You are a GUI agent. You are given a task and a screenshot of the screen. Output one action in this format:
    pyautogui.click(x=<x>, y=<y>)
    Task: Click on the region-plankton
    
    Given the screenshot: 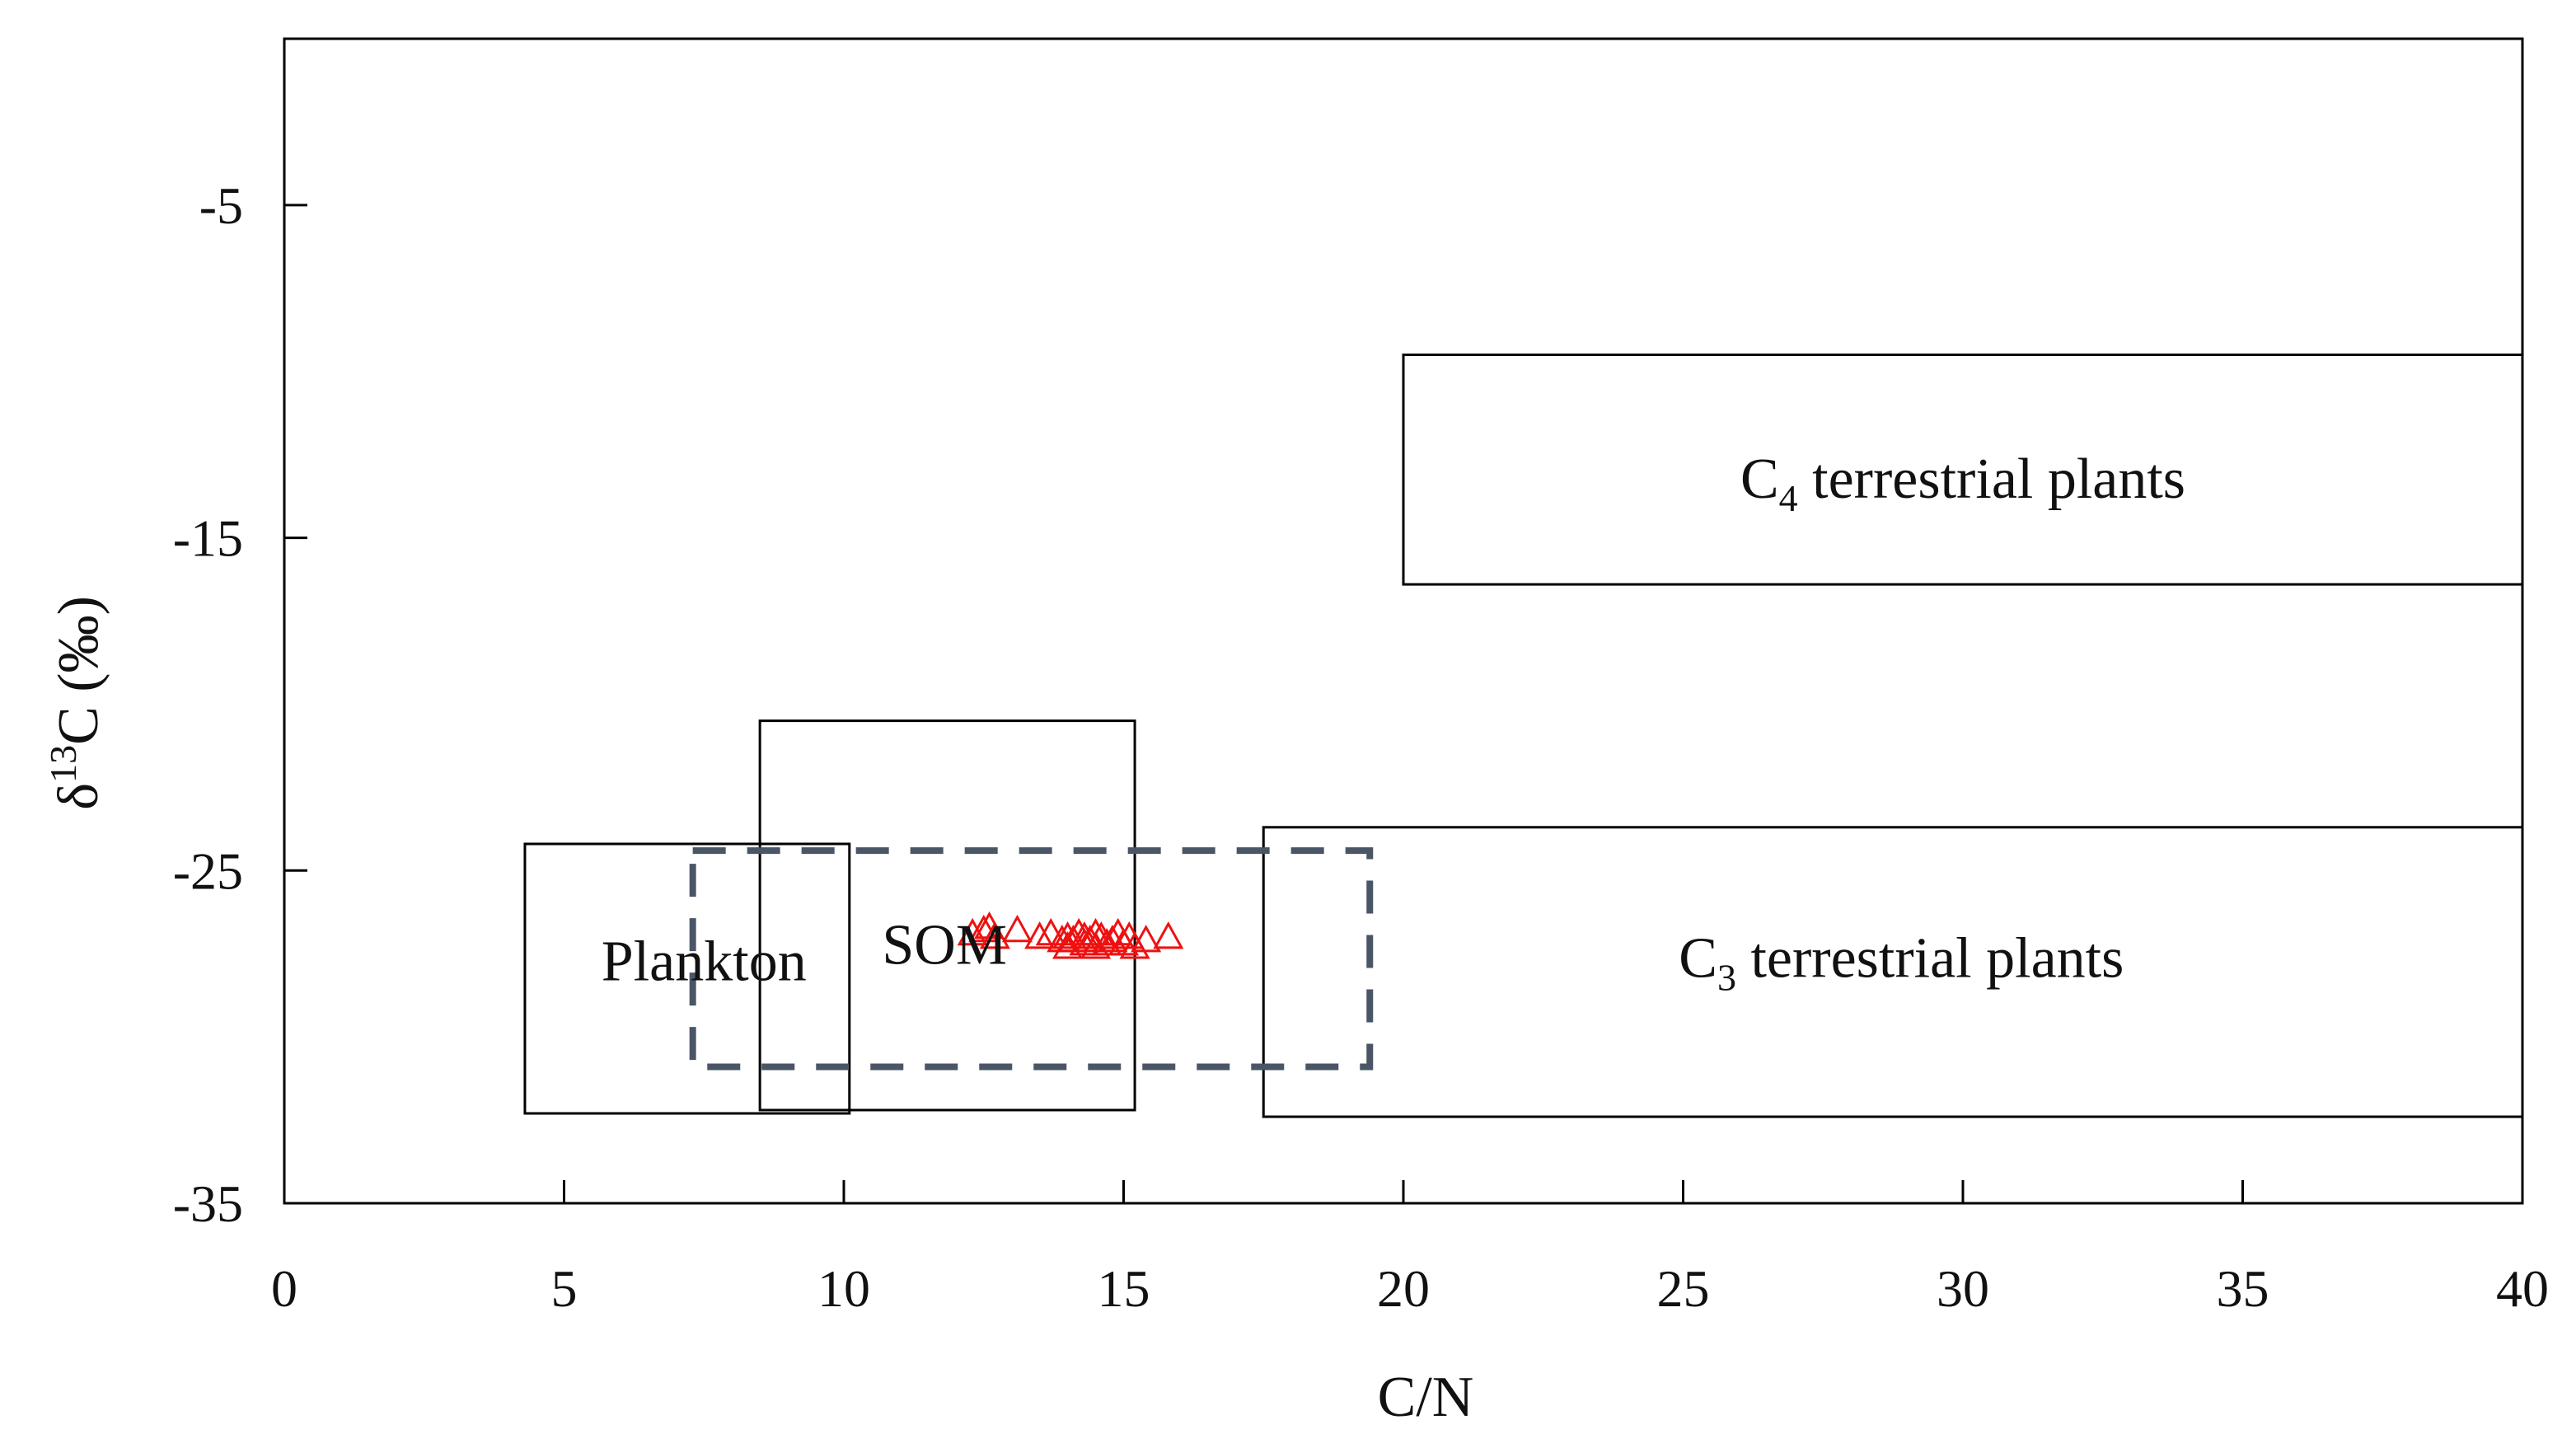 What is the action you would take?
    pyautogui.click(x=687, y=979)
    